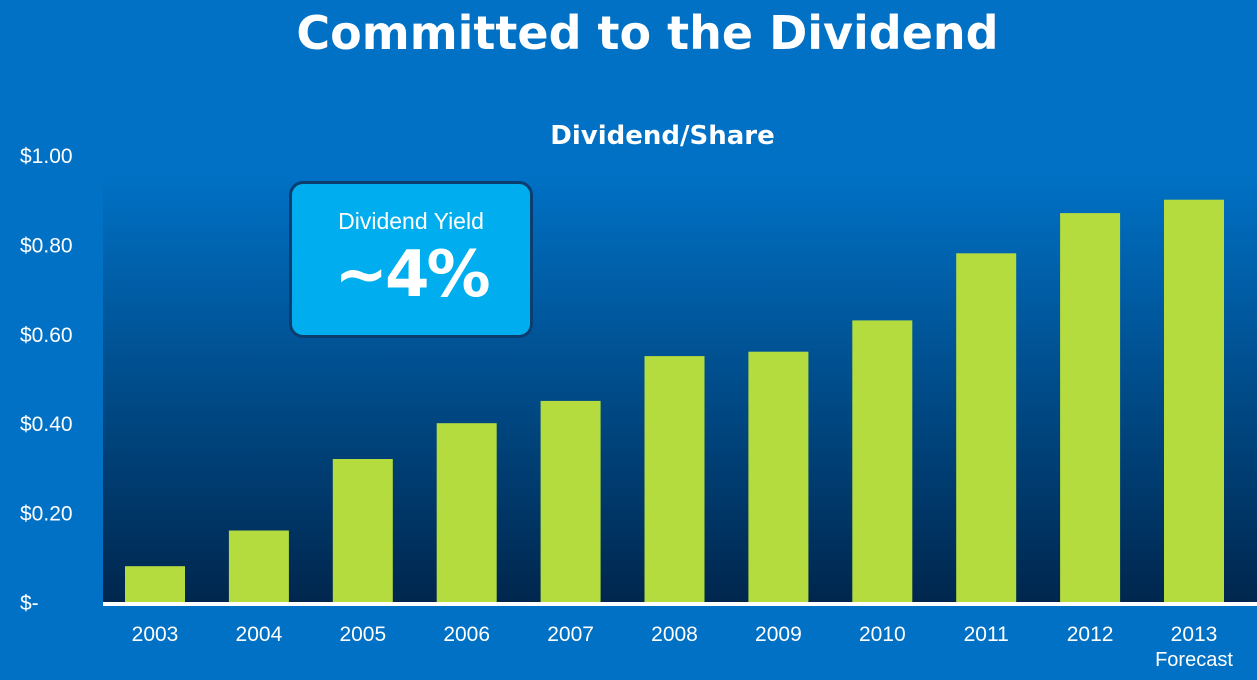 Image resolution: width=1257 pixels, height=680 pixels. What do you see at coordinates (882, 634) in the screenshot?
I see `x-tick-label: 2010` at bounding box center [882, 634].